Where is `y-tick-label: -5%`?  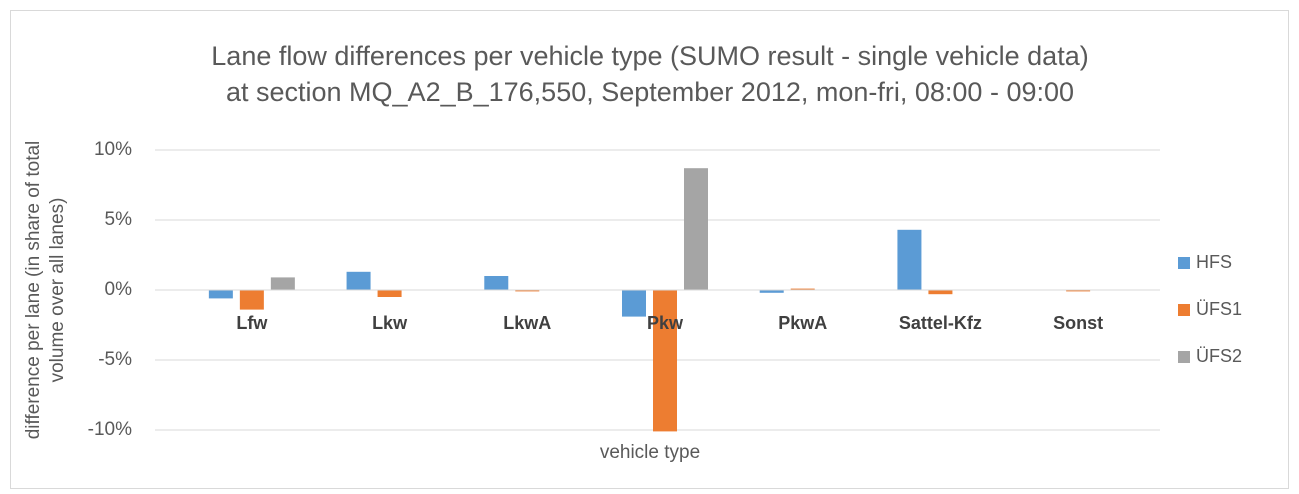
y-tick-label: -5% is located at coordinates (115, 359).